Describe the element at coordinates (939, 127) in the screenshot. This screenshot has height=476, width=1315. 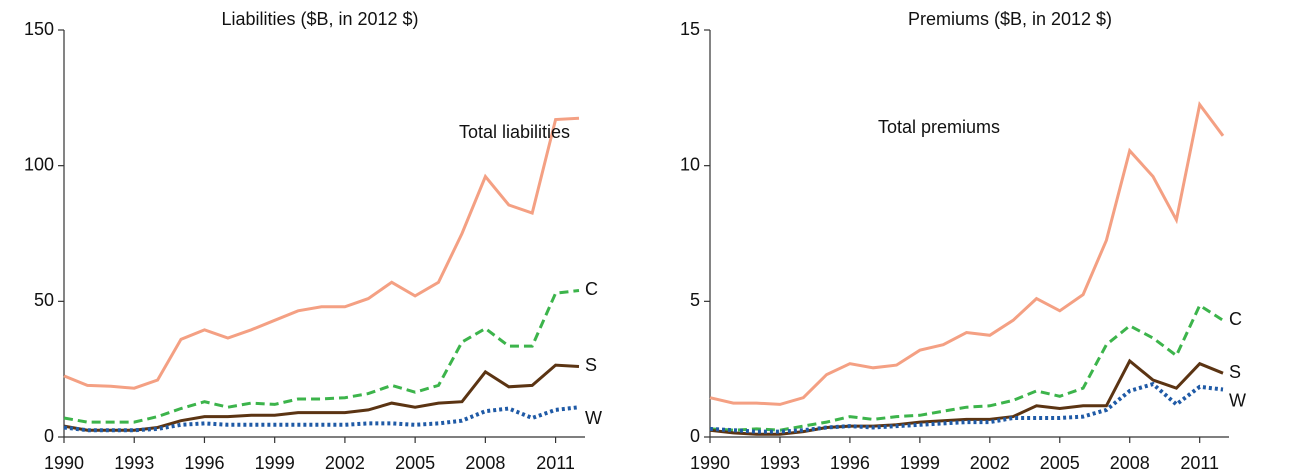
I see `series-label: Total premiums` at that location.